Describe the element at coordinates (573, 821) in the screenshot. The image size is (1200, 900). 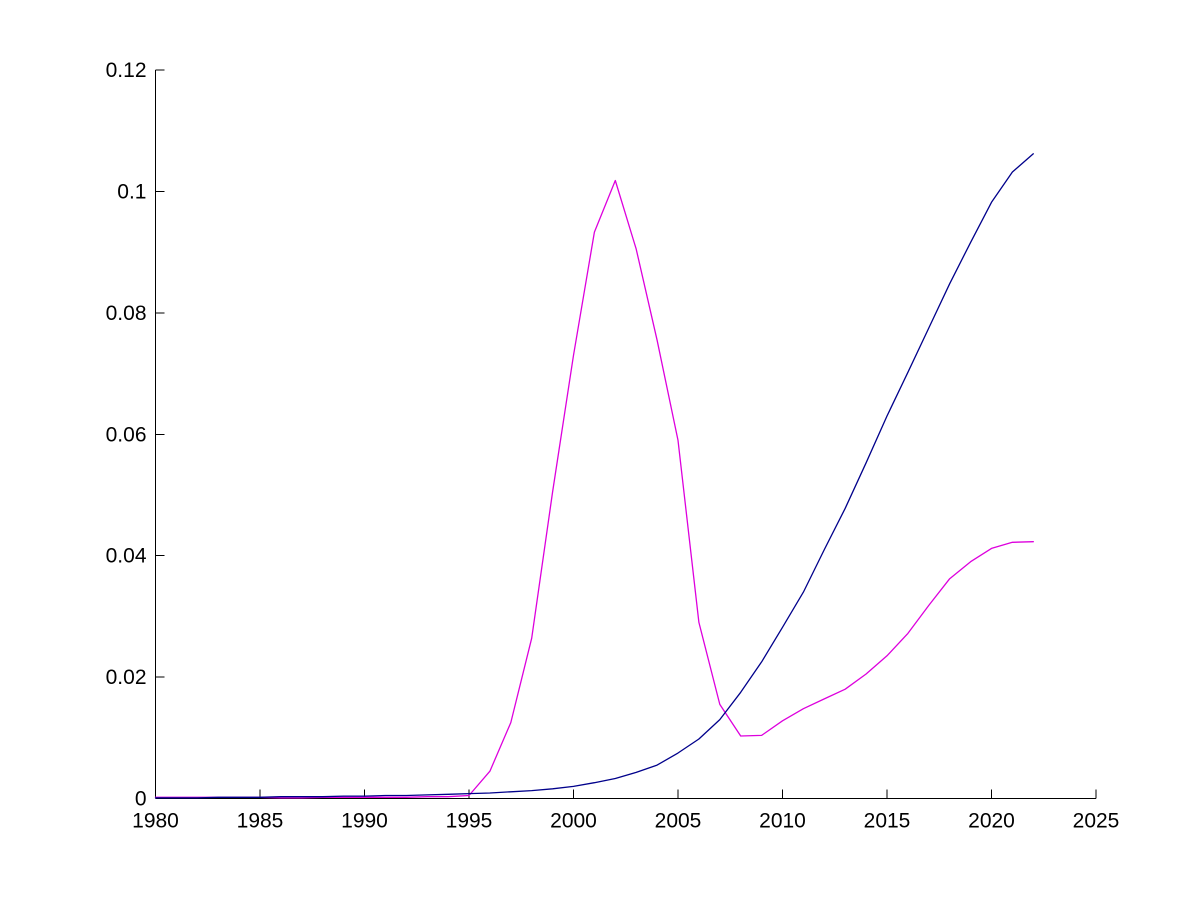
I see `x-tick-label: 2000` at that location.